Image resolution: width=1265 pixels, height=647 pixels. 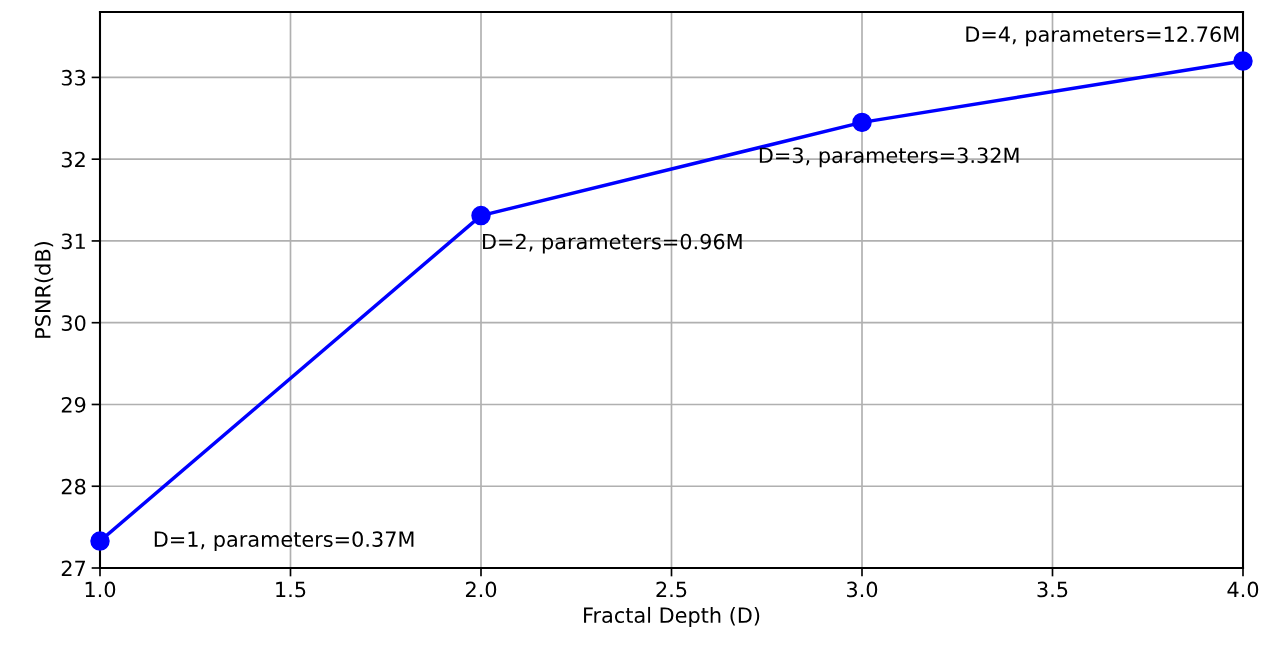 What do you see at coordinates (481, 589) in the screenshot?
I see `x-tick-label: 2.0` at bounding box center [481, 589].